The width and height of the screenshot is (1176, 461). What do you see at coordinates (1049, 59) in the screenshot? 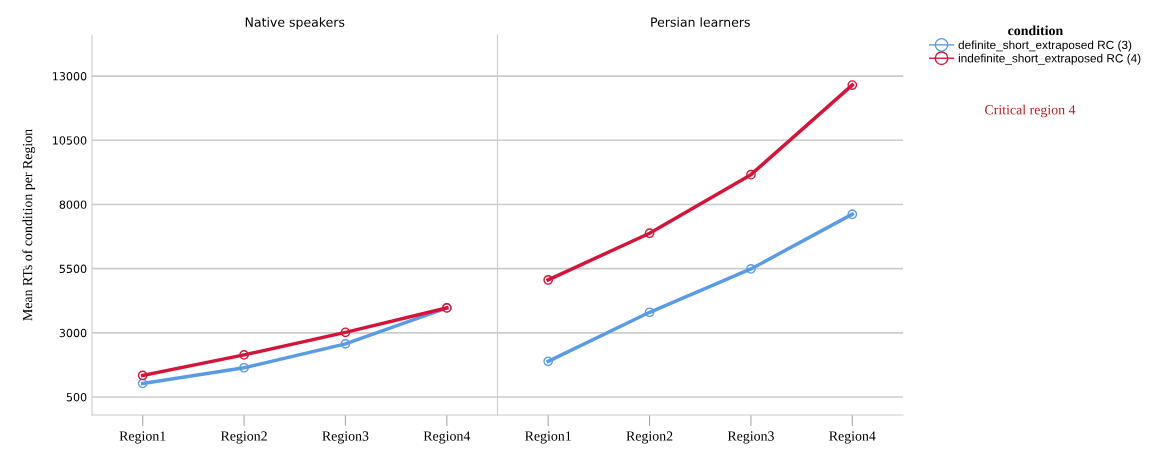
I see `legend-label: indefinite_short_extraposed RC (4)` at bounding box center [1049, 59].